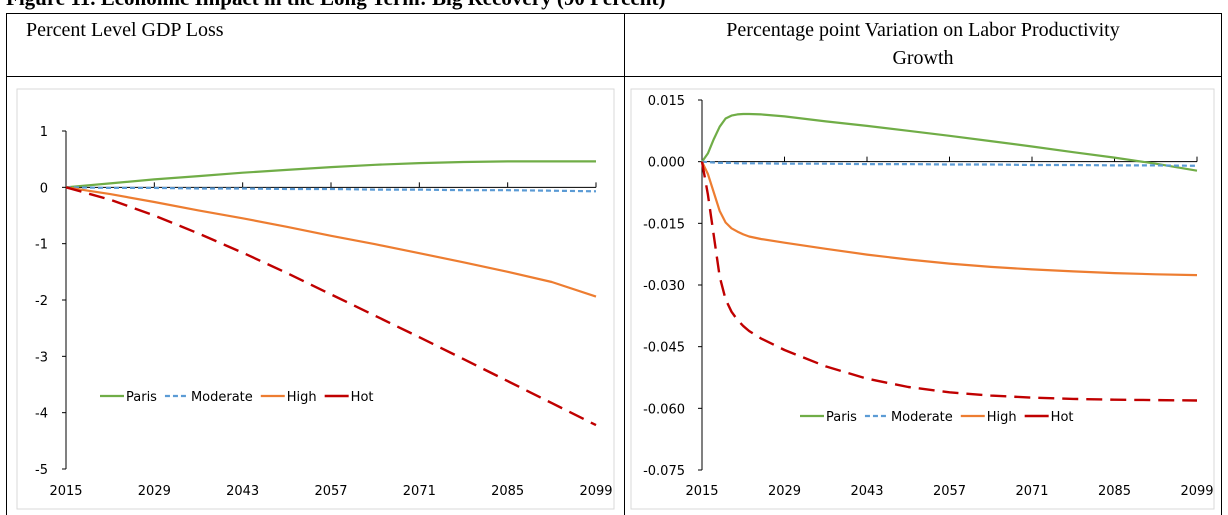 Image resolution: width=1228 pixels, height=515 pixels. I want to click on y-tick-label: -0.015, so click(664, 224).